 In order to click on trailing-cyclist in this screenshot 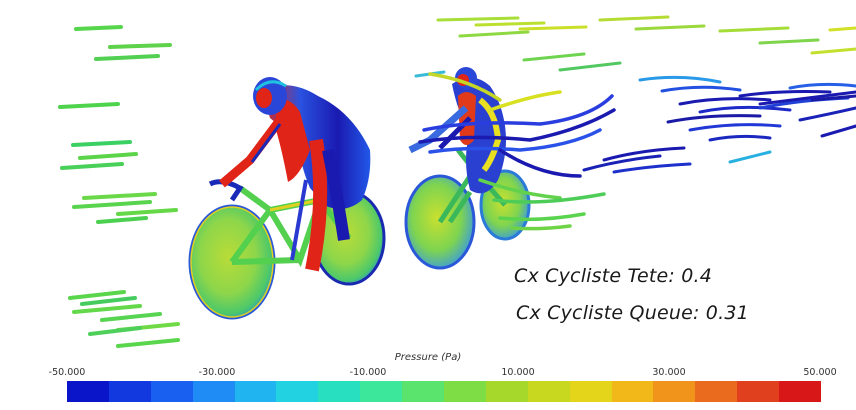, I will do `click(510, 168)`.